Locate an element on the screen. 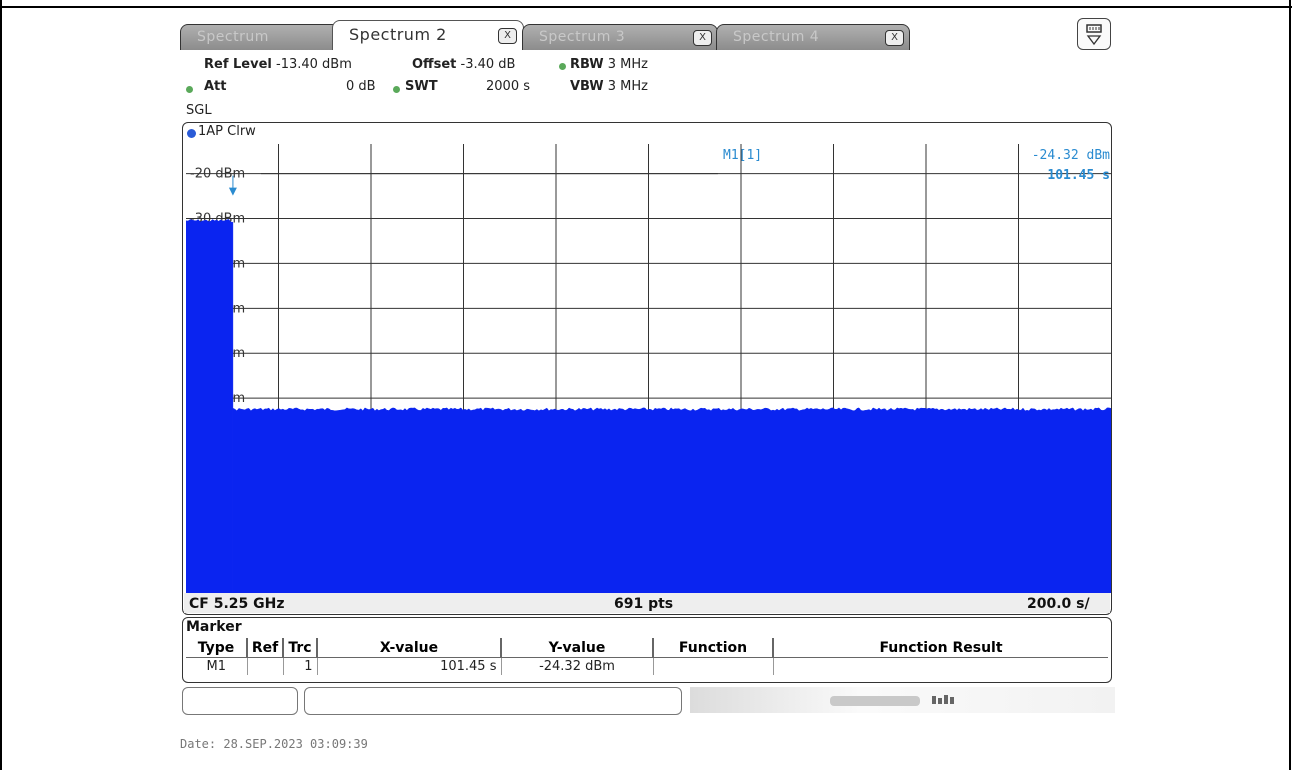 The height and width of the screenshot is (770, 1292). rbw: RBW 3 MHz is located at coordinates (609, 64).